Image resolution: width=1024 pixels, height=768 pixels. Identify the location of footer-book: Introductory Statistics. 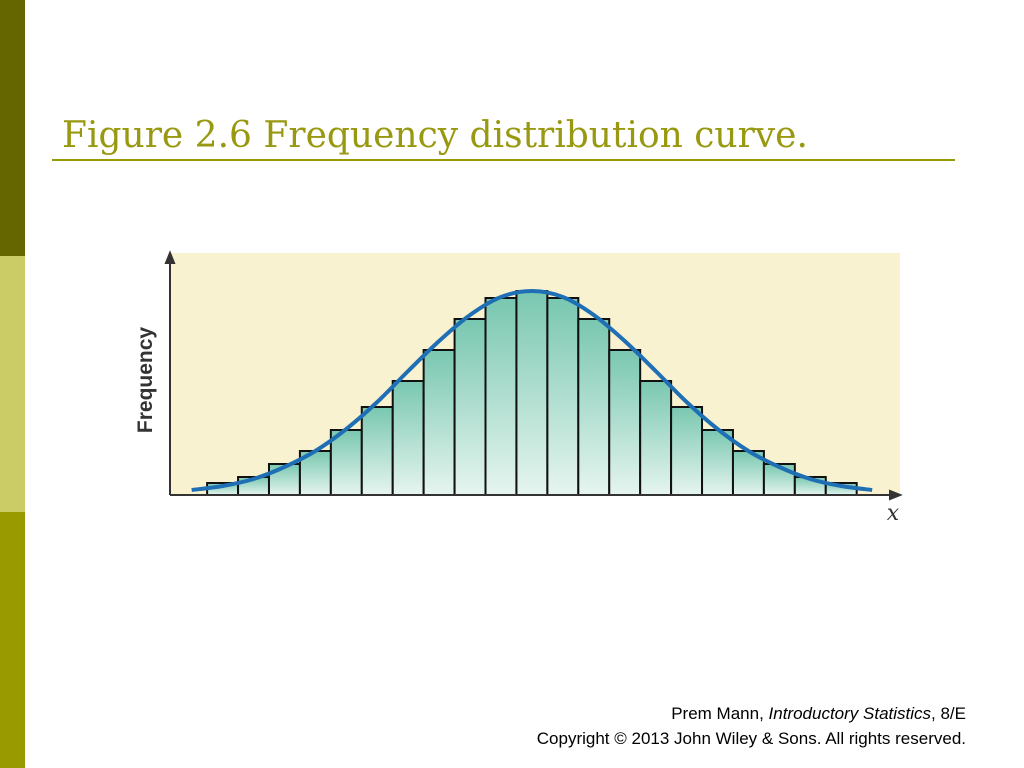
(850, 713).